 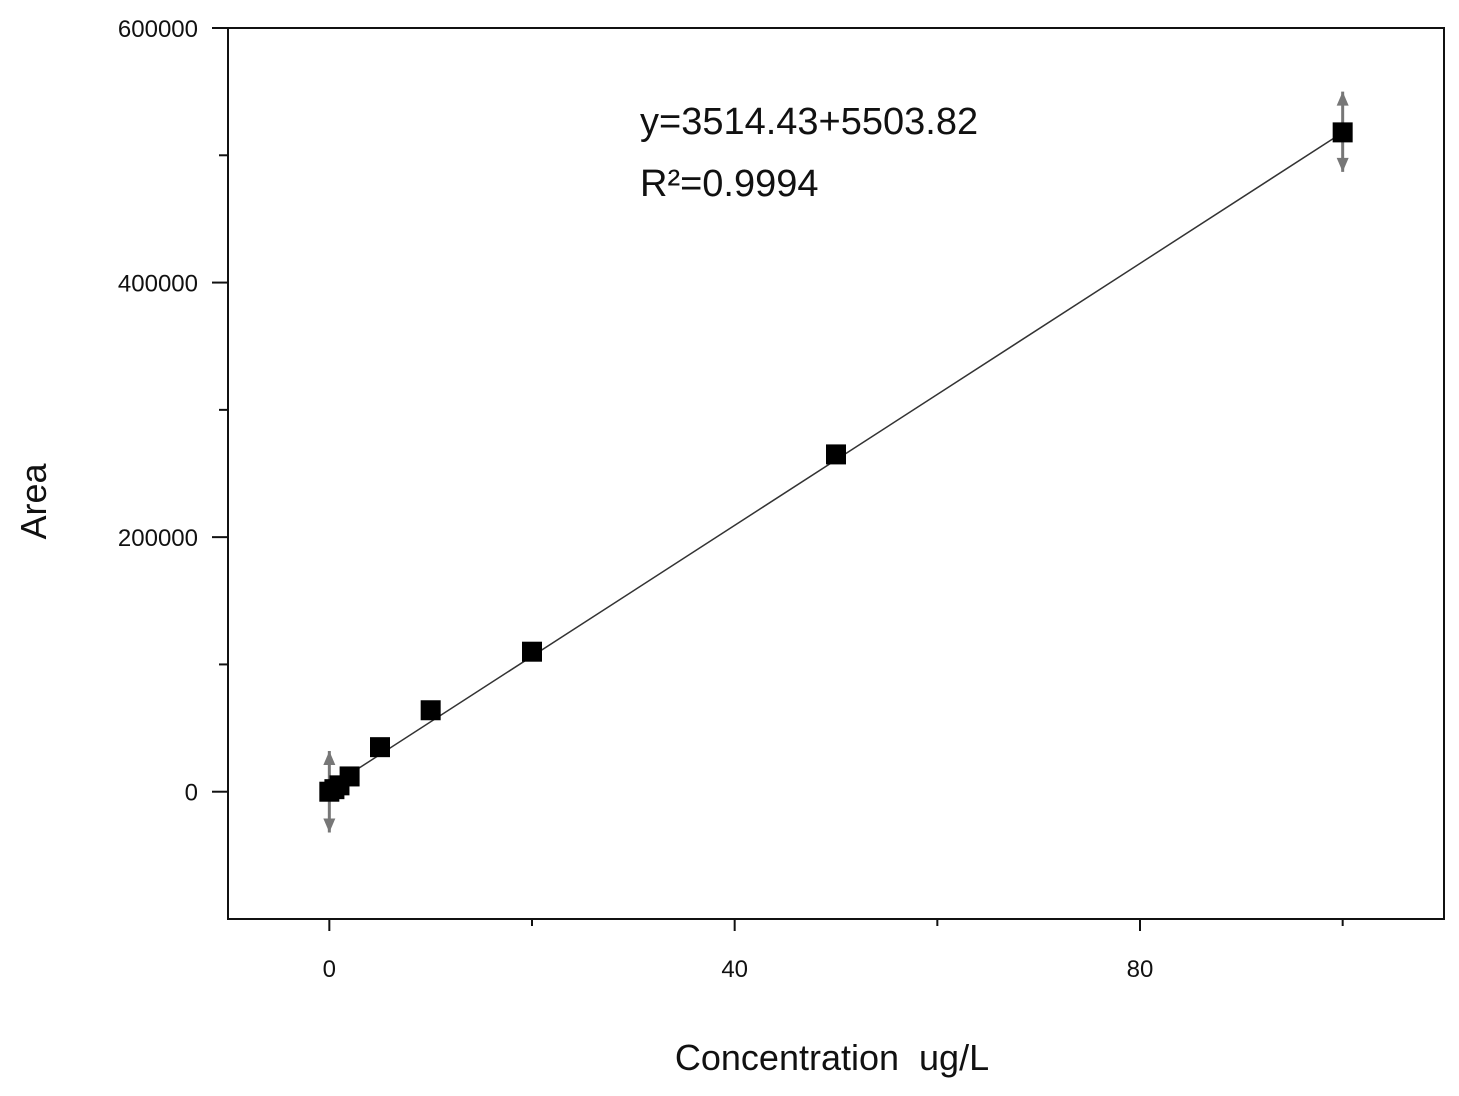 I want to click on x-tick-label: 80, so click(x=1140, y=969).